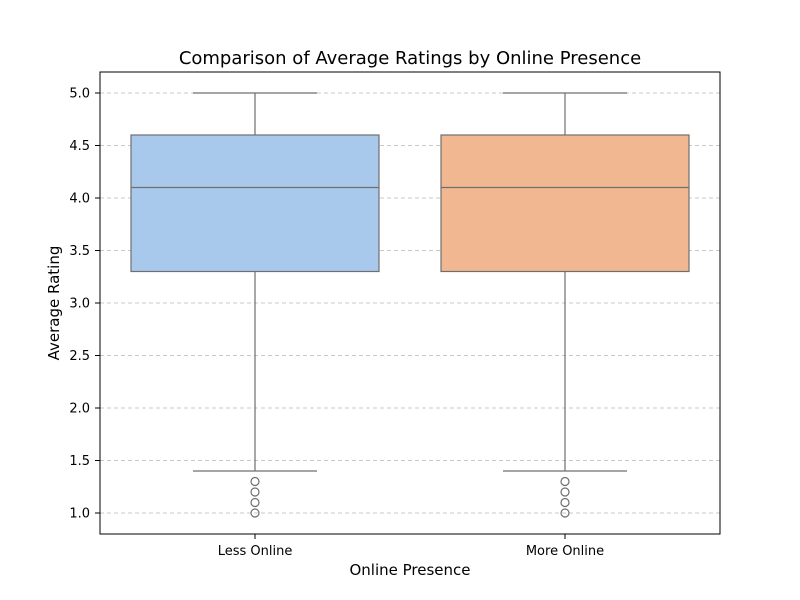 This screenshot has width=800, height=600. I want to click on y-tick-label: 3.5, so click(79, 251).